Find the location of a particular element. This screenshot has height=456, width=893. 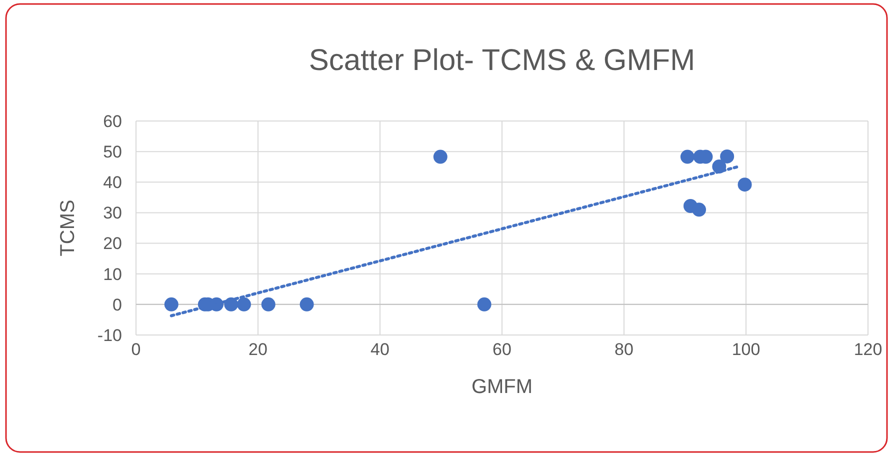

y-tick-label: 10 is located at coordinates (112, 274).